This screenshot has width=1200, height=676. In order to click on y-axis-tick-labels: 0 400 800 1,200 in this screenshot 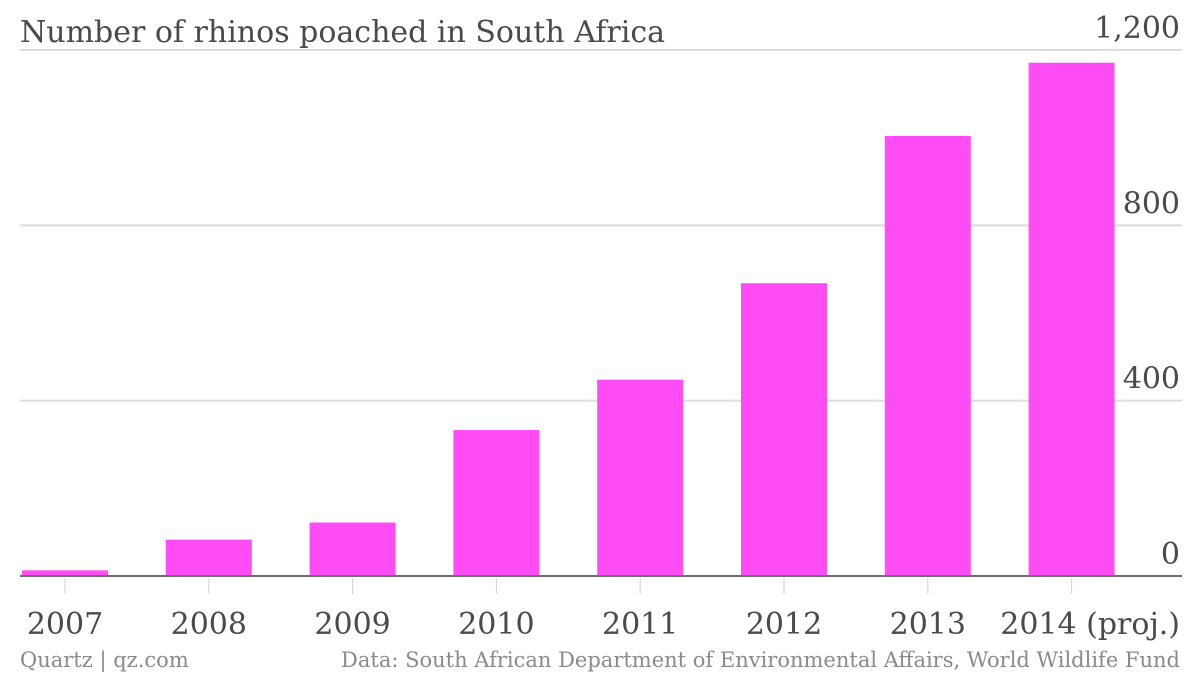, I will do `click(1137, 291)`.